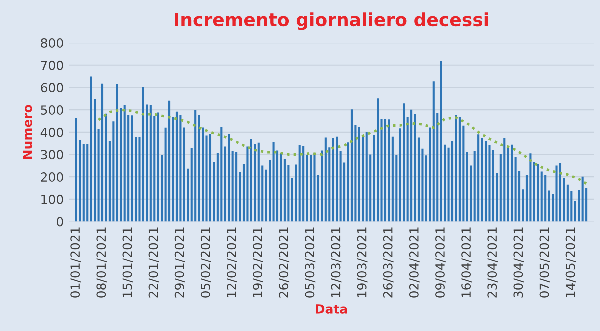 Image resolution: width=600 pixels, height=331 pixels. Describe the element at coordinates (52, 43) in the screenshot. I see `y-tick-label: 800` at that location.